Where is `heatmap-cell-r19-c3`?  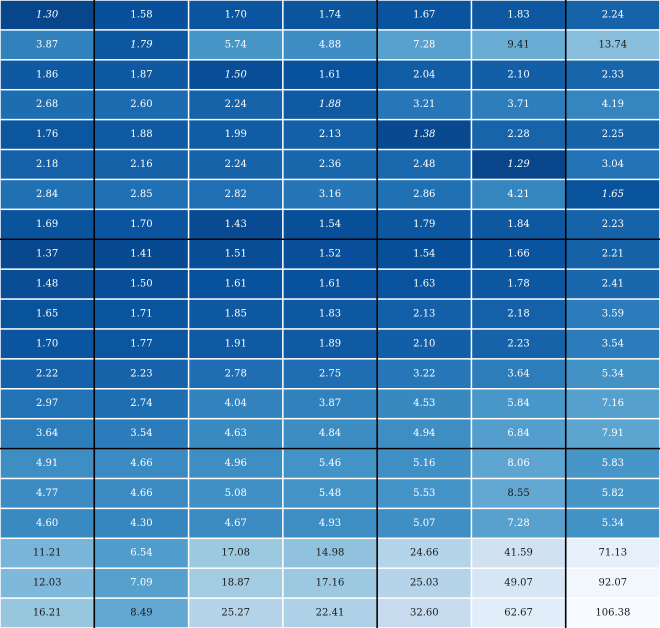
heatmap-cell-r19-c3 is located at coordinates (330, 583).